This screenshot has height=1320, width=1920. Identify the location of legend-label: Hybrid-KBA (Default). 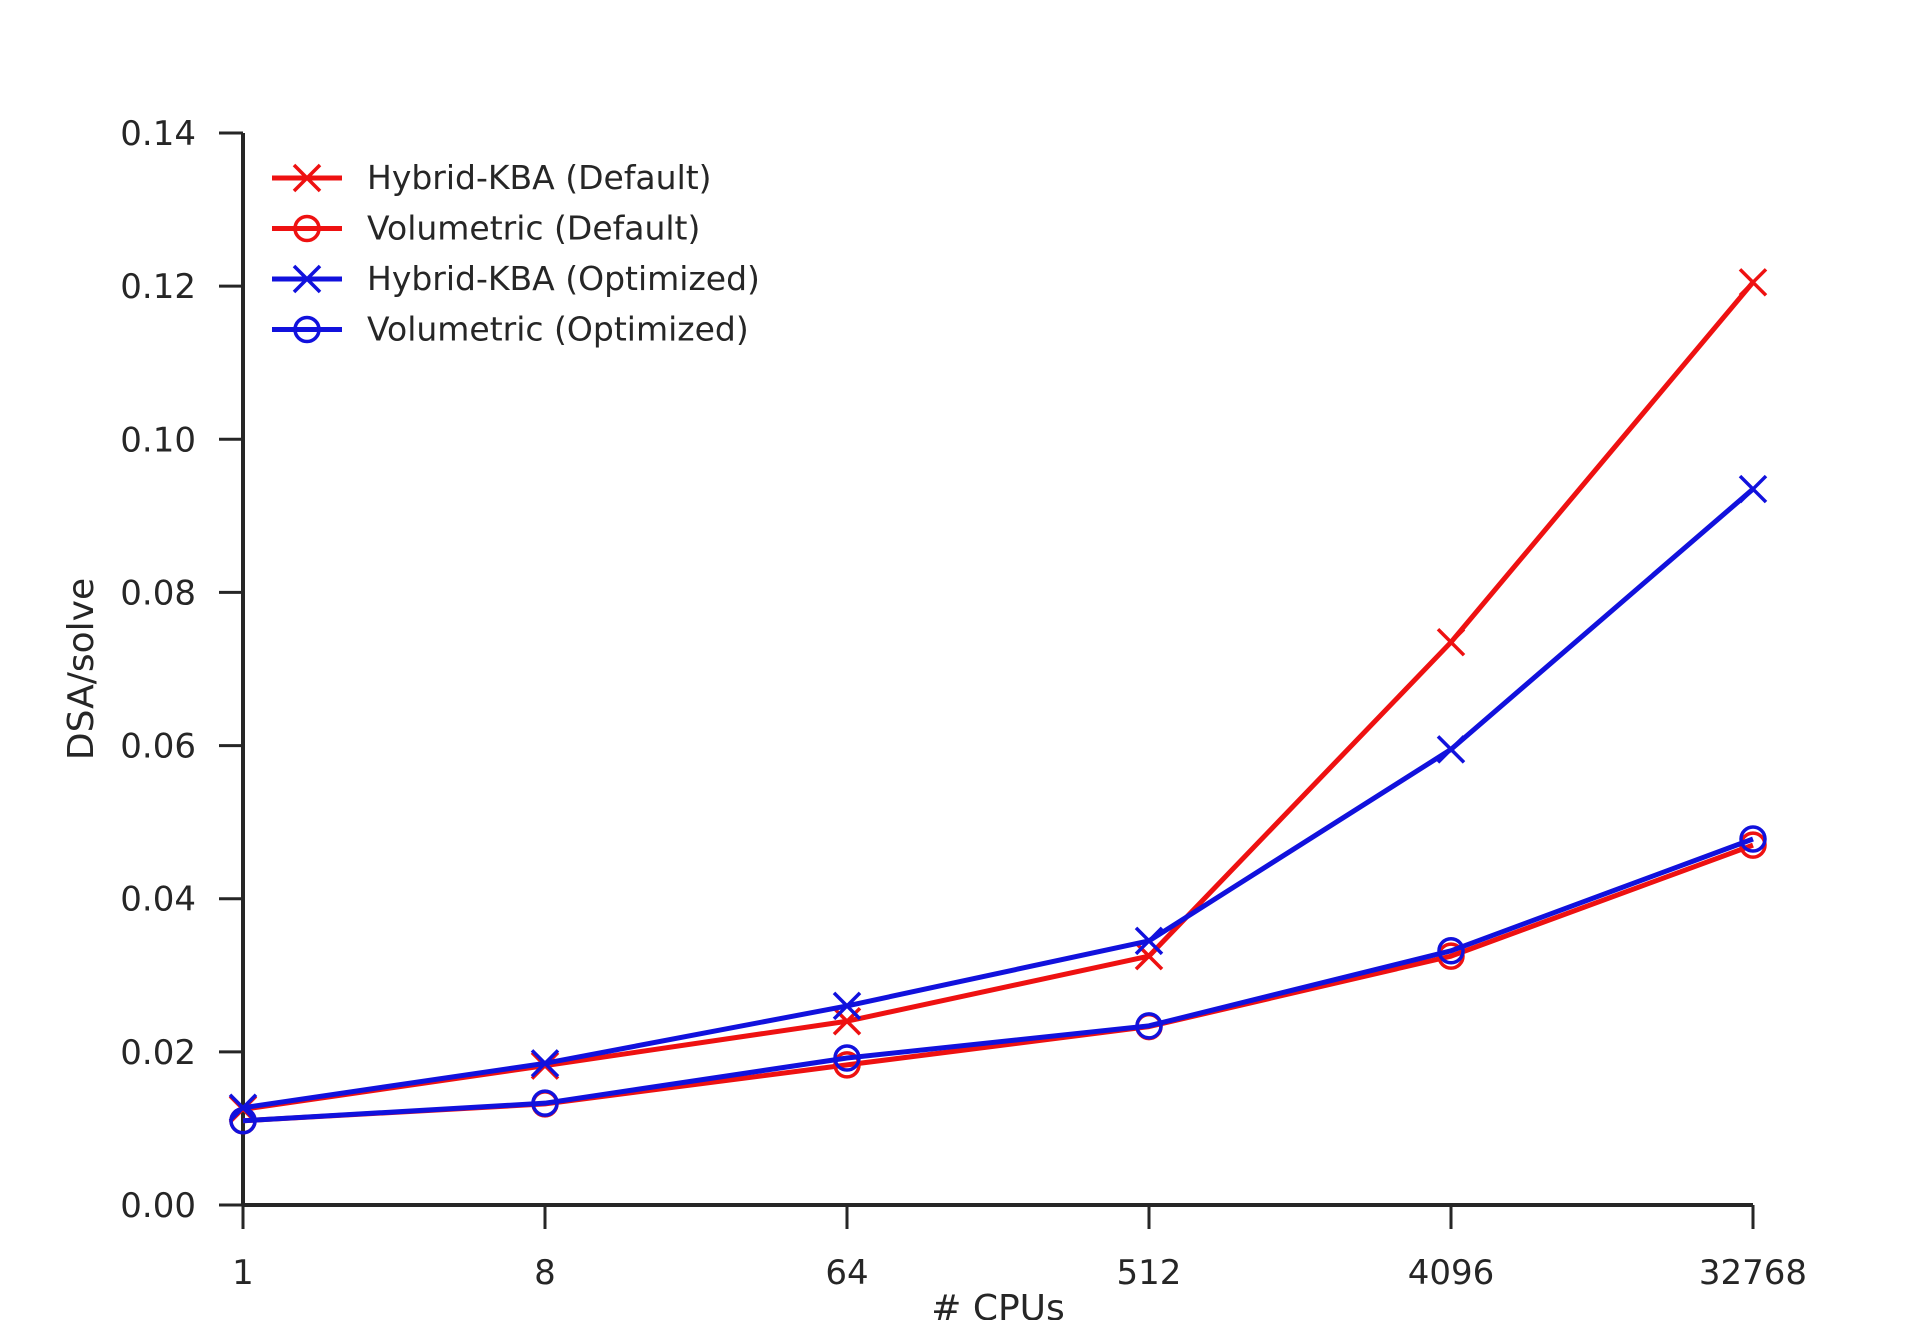
(539, 177).